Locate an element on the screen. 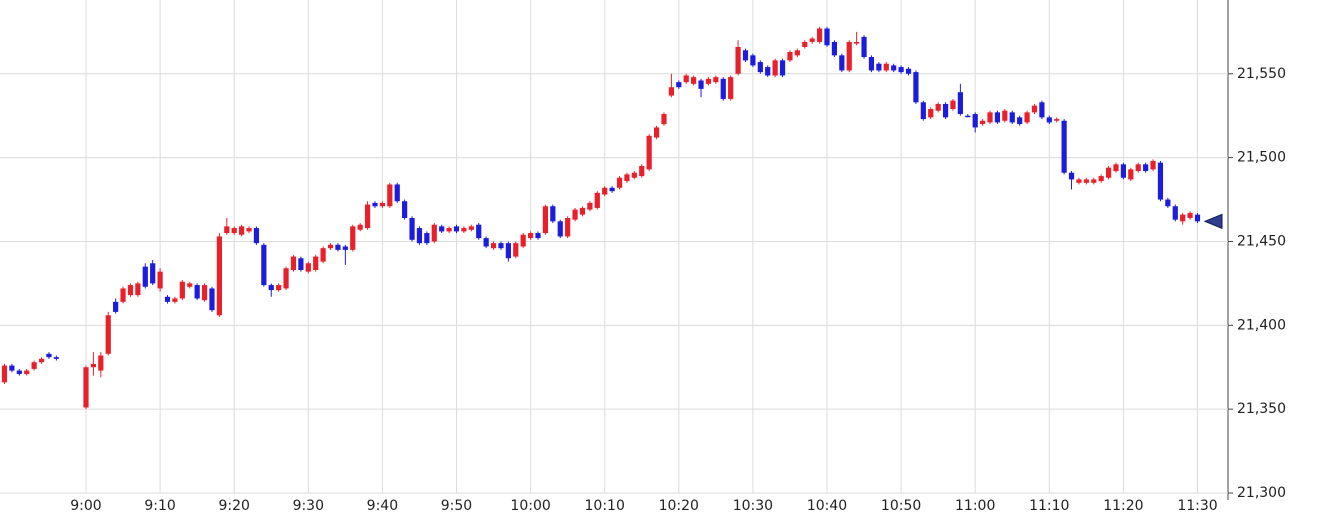 The height and width of the screenshot is (520, 1324). x-tick-label: 10:10 is located at coordinates (605, 506).